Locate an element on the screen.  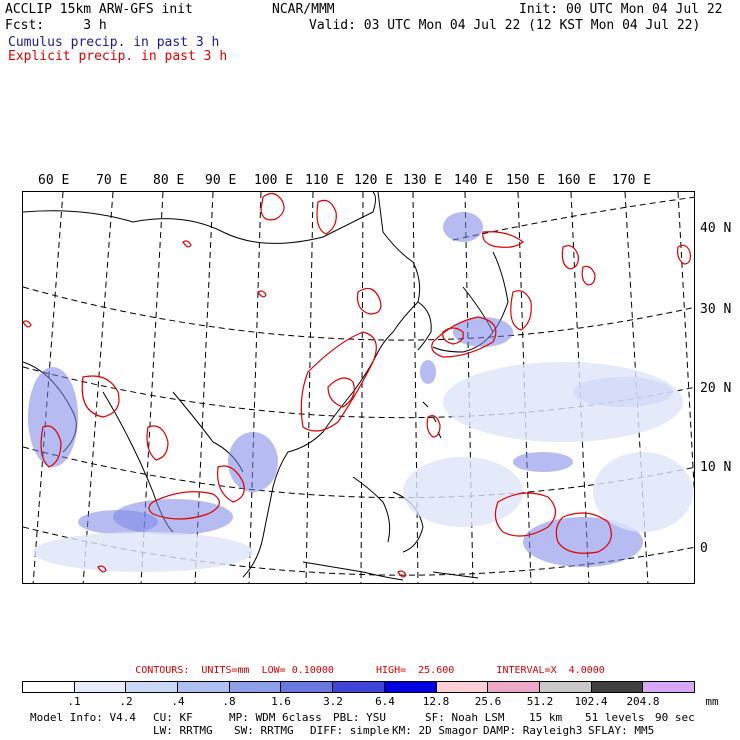
colorbar-label: .4 is located at coordinates (178, 701).